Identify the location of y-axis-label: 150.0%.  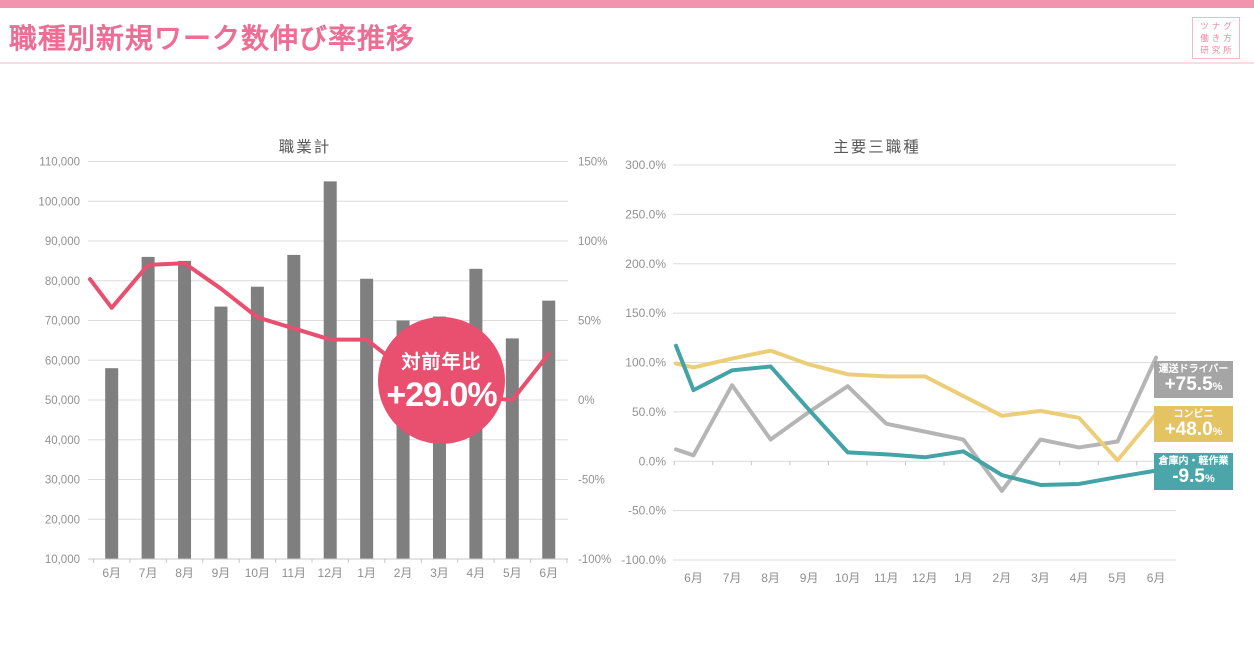
(645, 313).